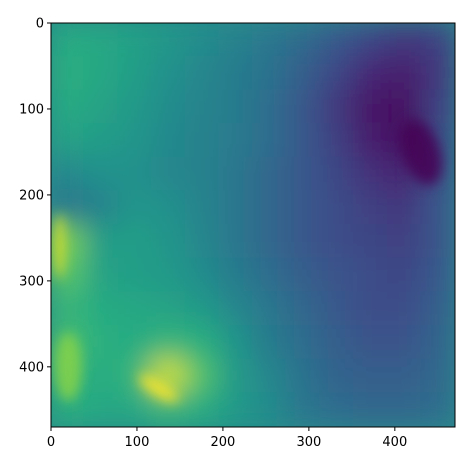 The height and width of the screenshot is (470, 470). I want to click on x-tick-label: 200, so click(223, 442).